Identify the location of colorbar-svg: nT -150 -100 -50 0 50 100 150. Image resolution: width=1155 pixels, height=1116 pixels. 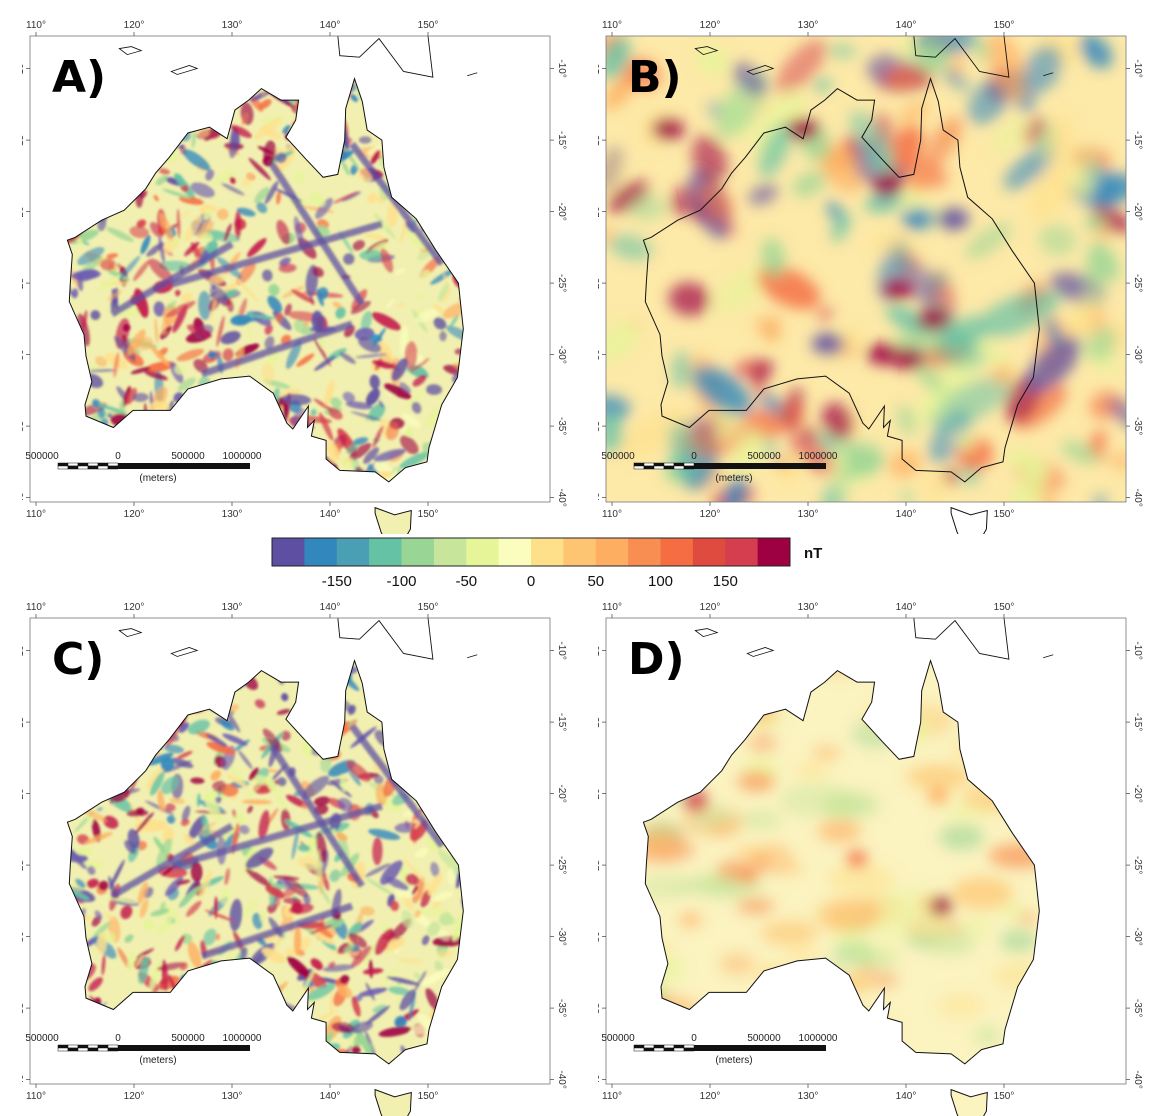
(546, 563).